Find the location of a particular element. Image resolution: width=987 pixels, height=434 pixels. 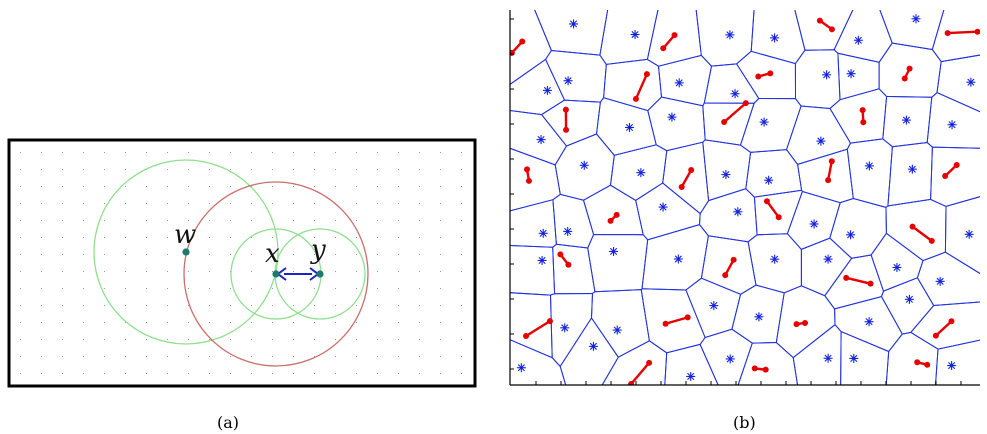

caption-b: (b) is located at coordinates (744, 422).